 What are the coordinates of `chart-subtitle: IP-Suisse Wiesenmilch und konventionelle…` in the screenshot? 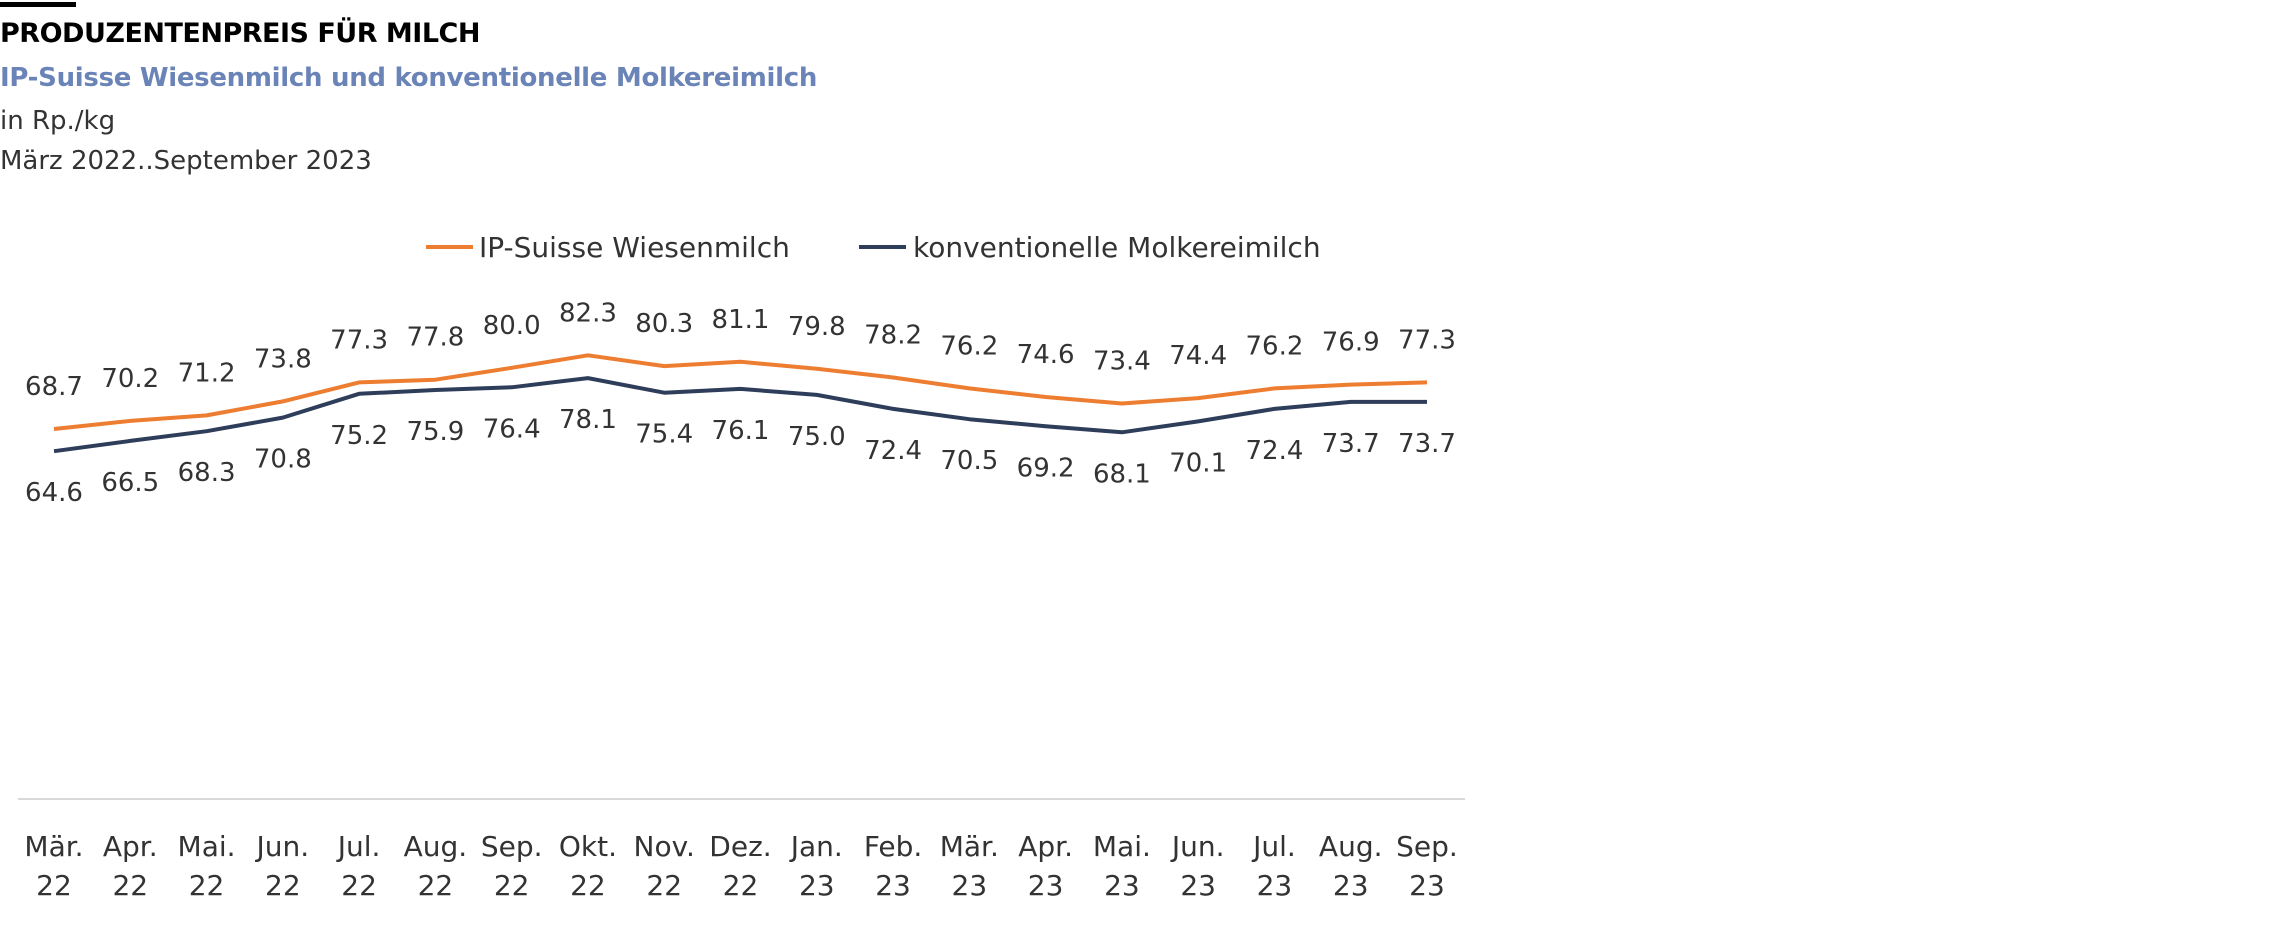 It's located at (409, 78).